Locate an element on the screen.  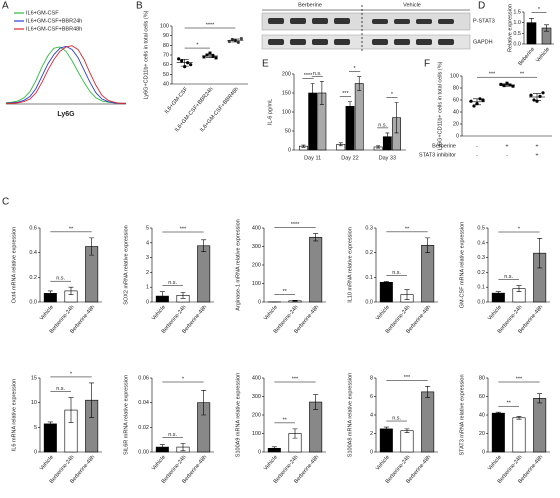
significance-label: ** is located at coordinates (509, 404).